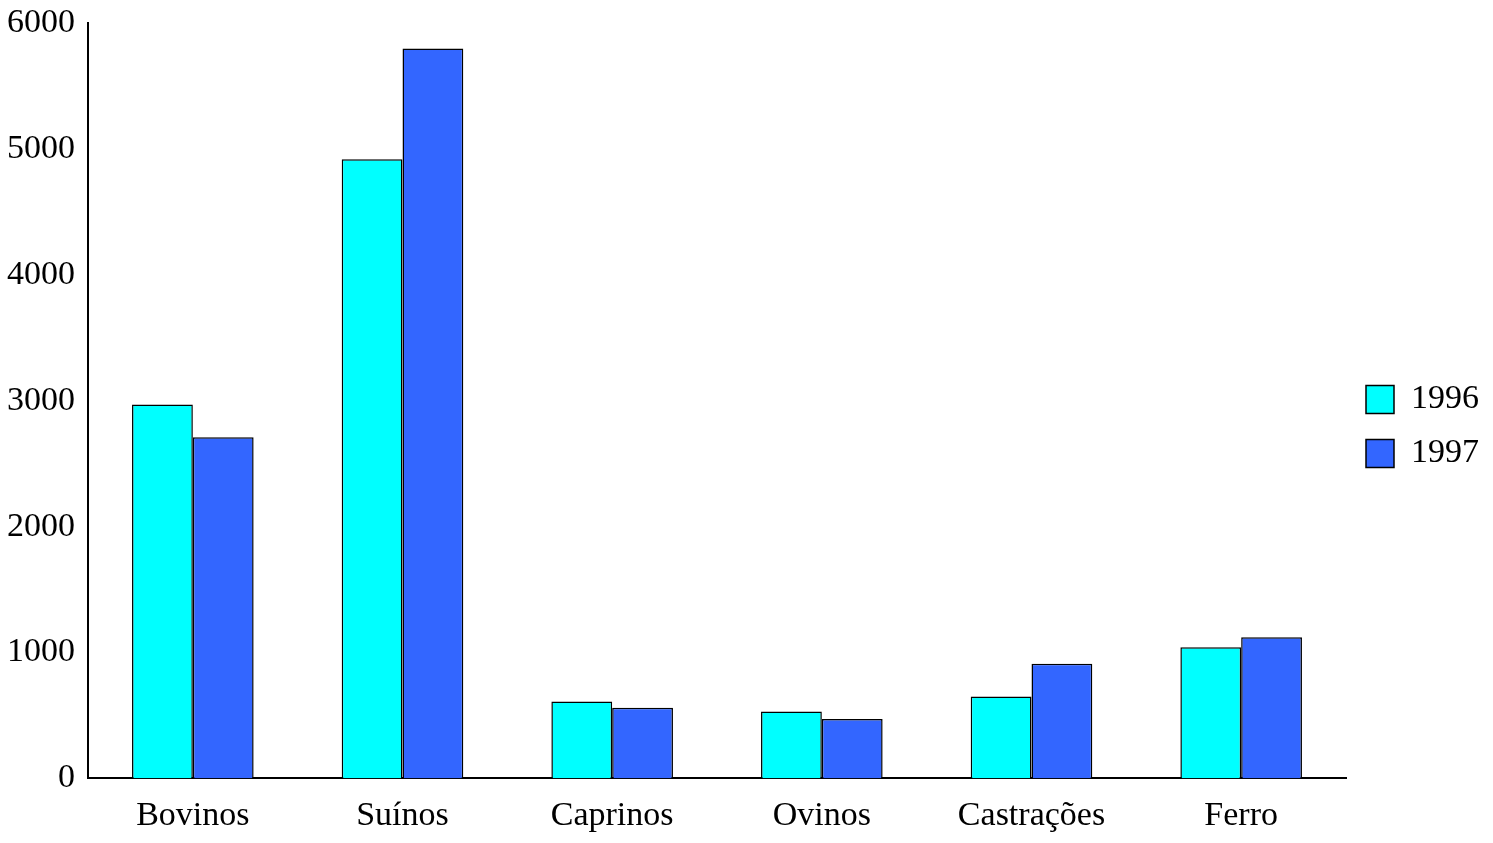 Image resolution: width=1493 pixels, height=843 pixels. Describe the element at coordinates (821, 813) in the screenshot. I see `x-tick-label: Ovinos` at that location.